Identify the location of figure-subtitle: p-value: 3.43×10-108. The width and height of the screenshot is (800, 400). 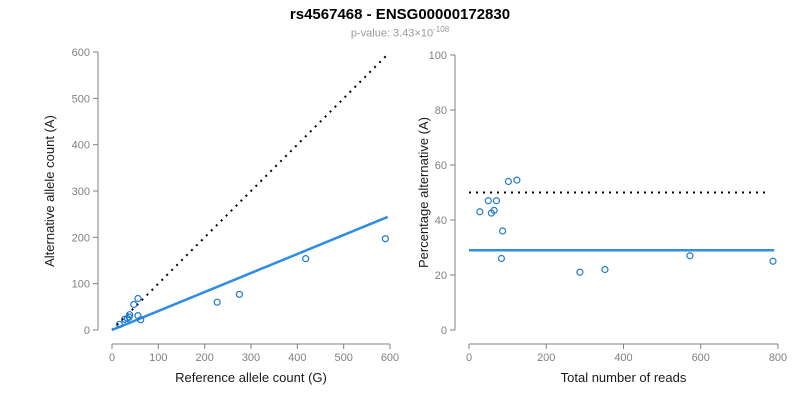
(400, 32).